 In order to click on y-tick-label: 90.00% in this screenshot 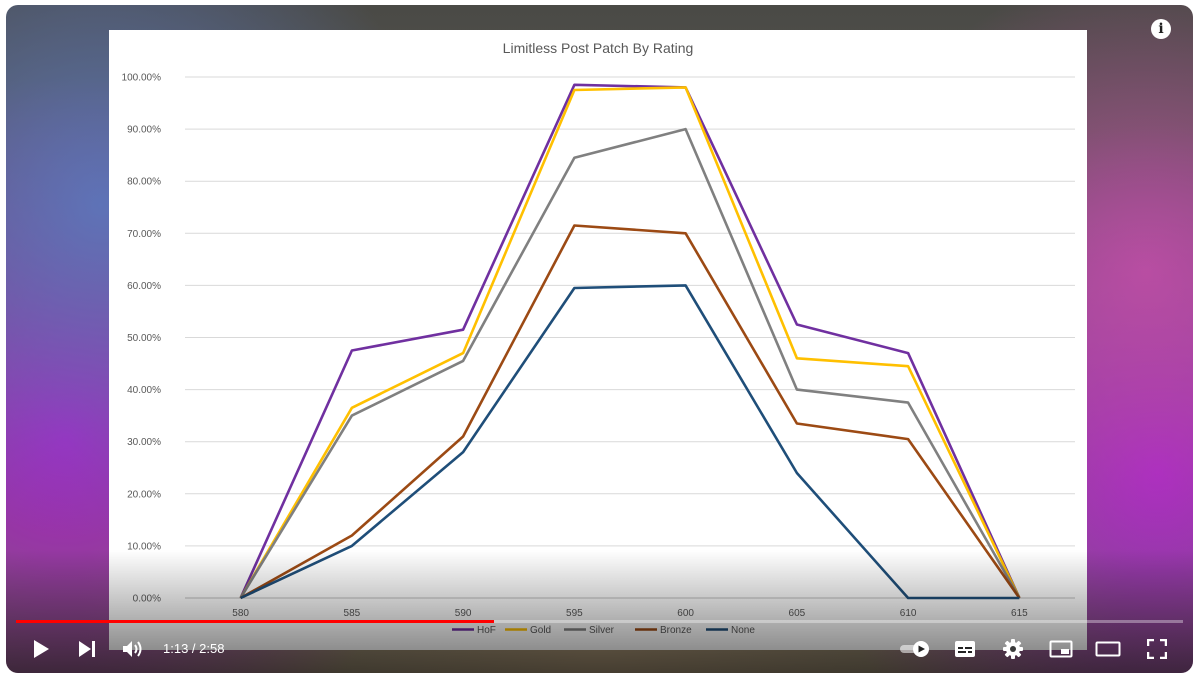, I will do `click(144, 130)`.